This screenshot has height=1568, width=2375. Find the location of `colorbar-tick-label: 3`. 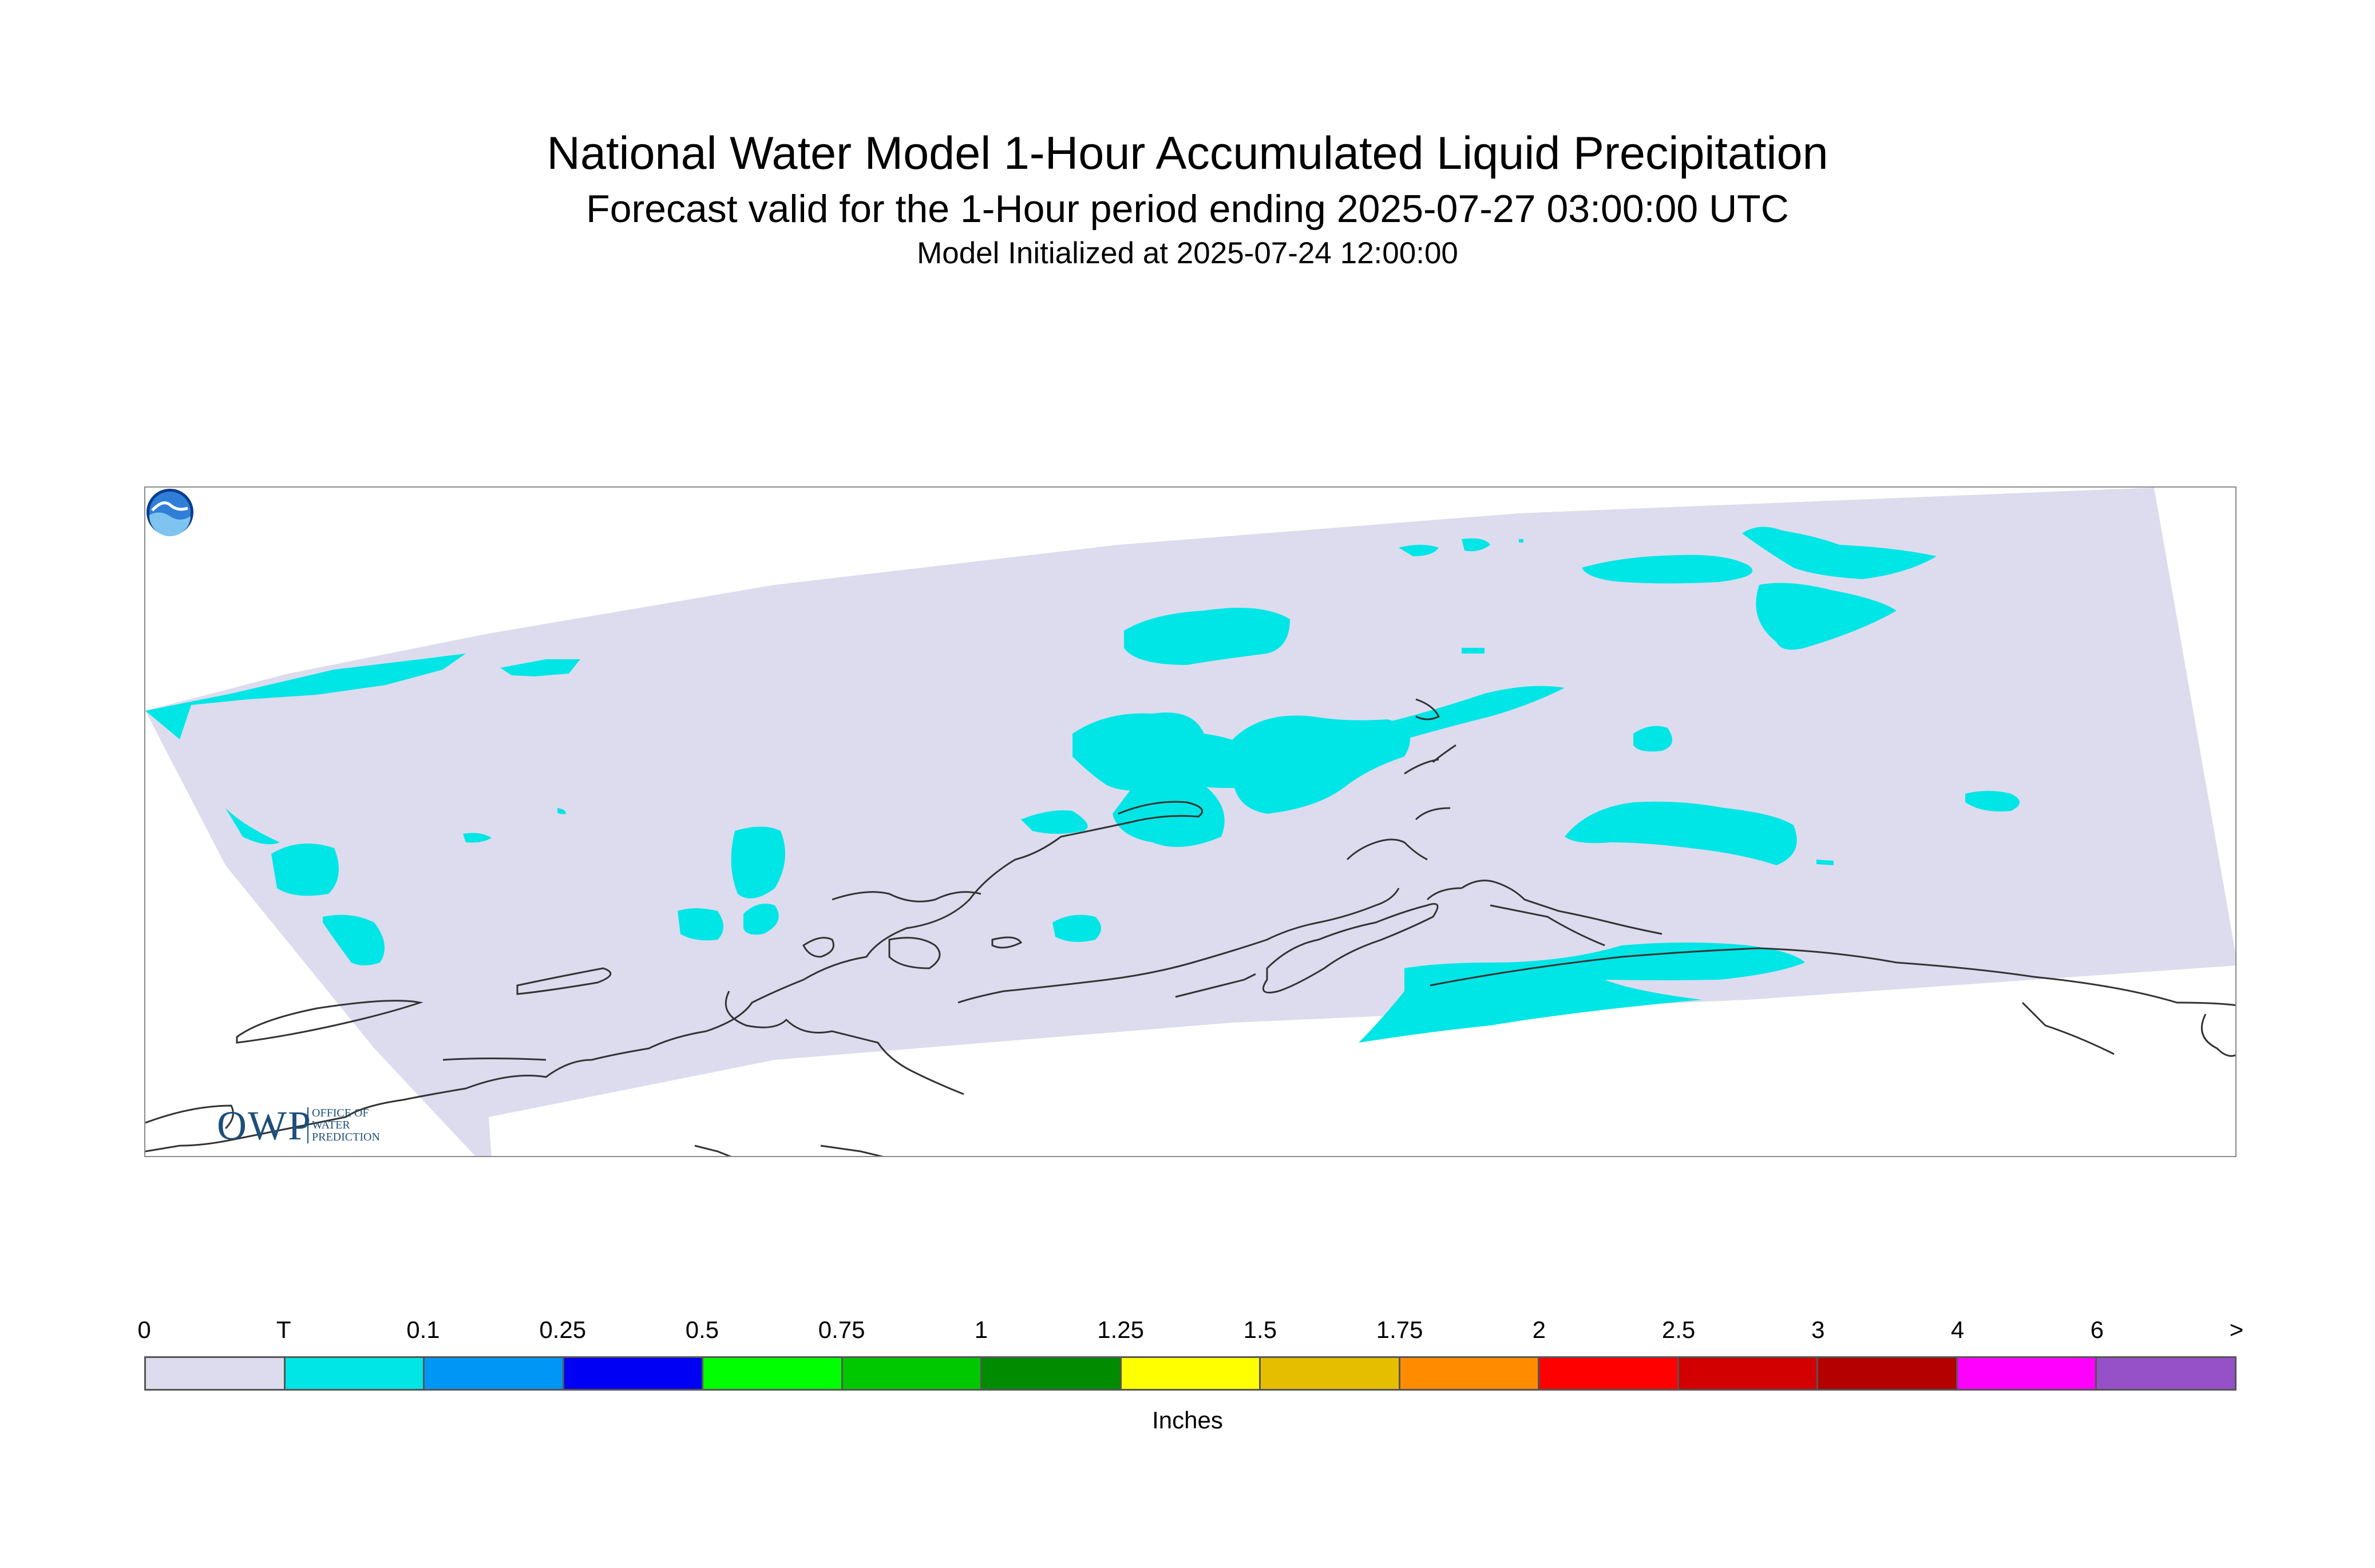

colorbar-tick-label: 3 is located at coordinates (1818, 1329).